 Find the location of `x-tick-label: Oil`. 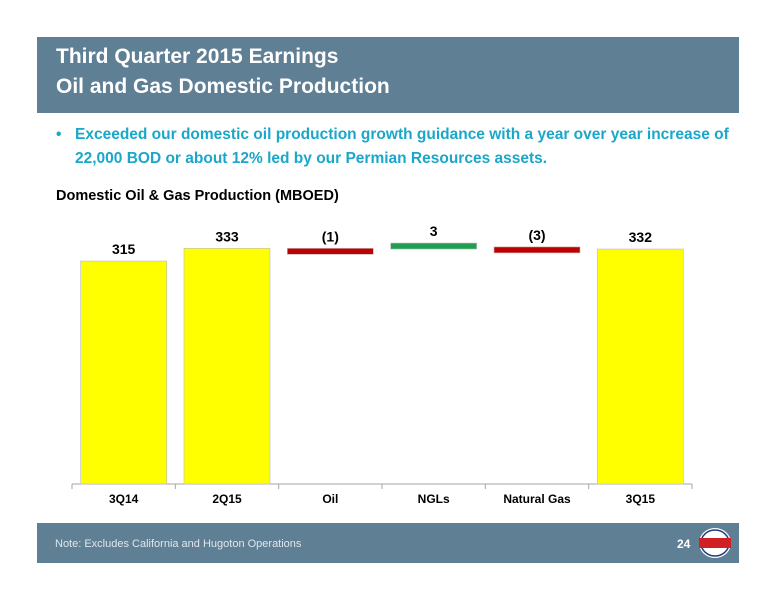

x-tick-label: Oil is located at coordinates (330, 499).